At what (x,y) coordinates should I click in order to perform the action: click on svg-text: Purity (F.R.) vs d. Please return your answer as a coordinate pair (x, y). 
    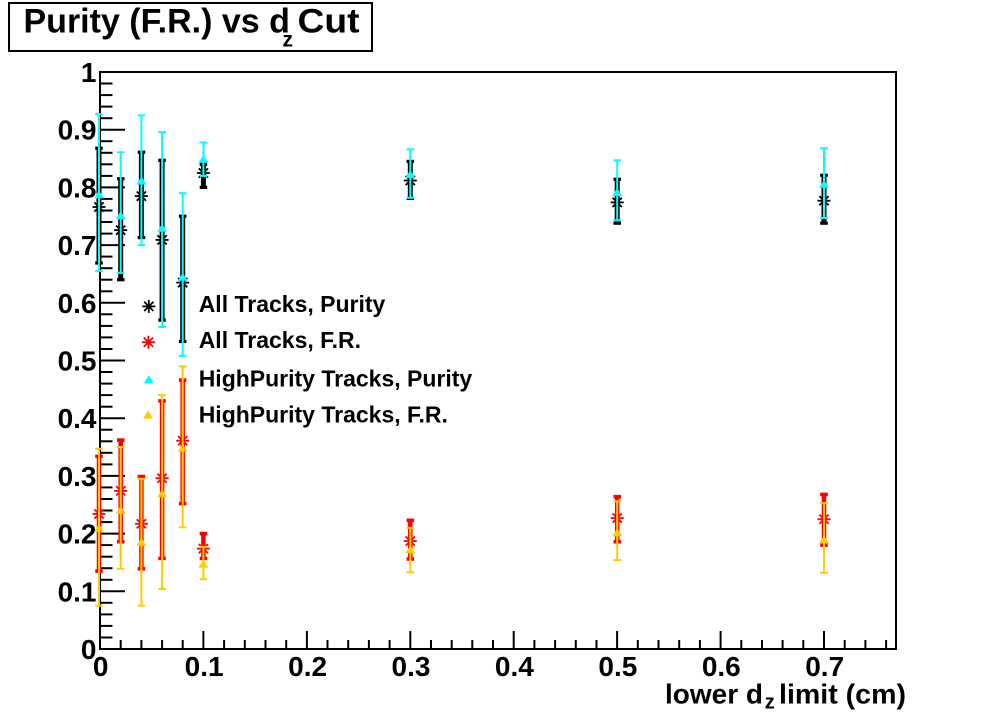
    Looking at the image, I should click on (157, 22).